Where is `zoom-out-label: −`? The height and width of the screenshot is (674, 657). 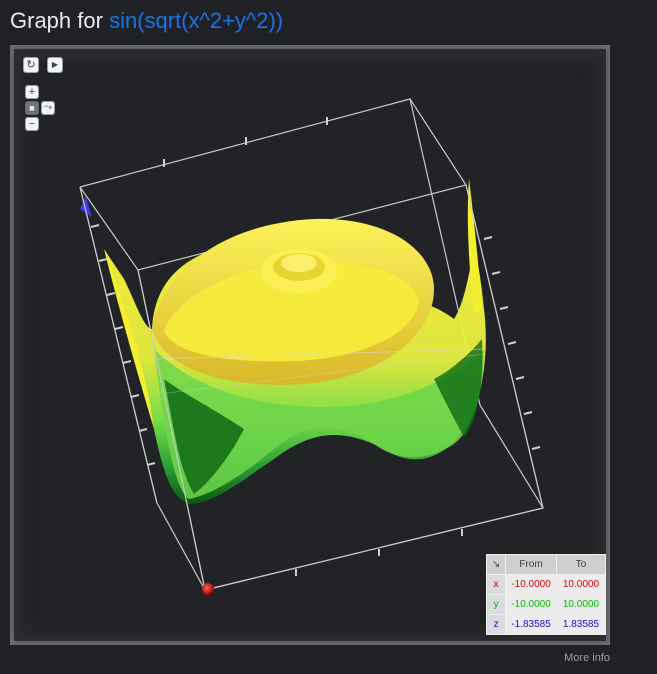
zoom-out-label: − is located at coordinates (32, 123).